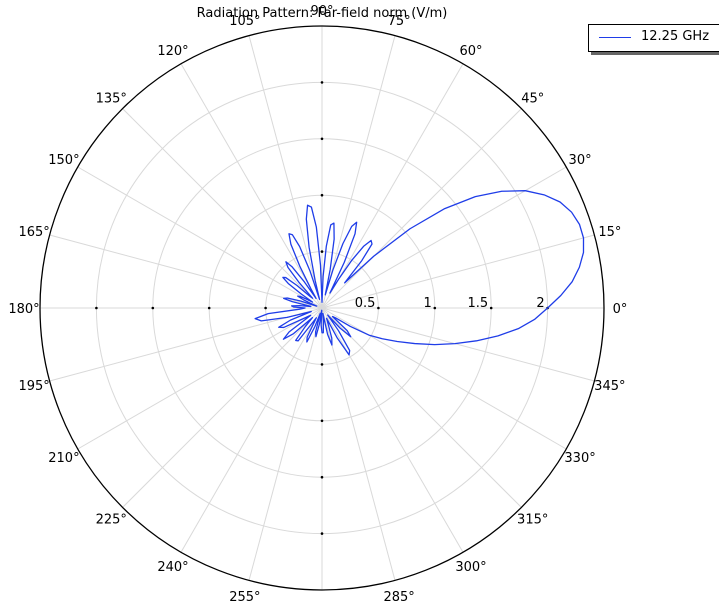  What do you see at coordinates (244, 595) in the screenshot?
I see `angle-tick-label: 255°` at bounding box center [244, 595].